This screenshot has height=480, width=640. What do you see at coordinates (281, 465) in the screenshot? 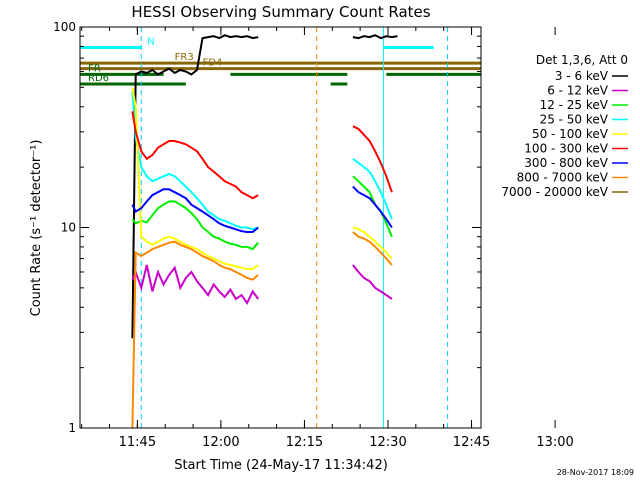
I see `x-axis-label: Start Time (24-May-17 11:34:42)` at bounding box center [281, 465].